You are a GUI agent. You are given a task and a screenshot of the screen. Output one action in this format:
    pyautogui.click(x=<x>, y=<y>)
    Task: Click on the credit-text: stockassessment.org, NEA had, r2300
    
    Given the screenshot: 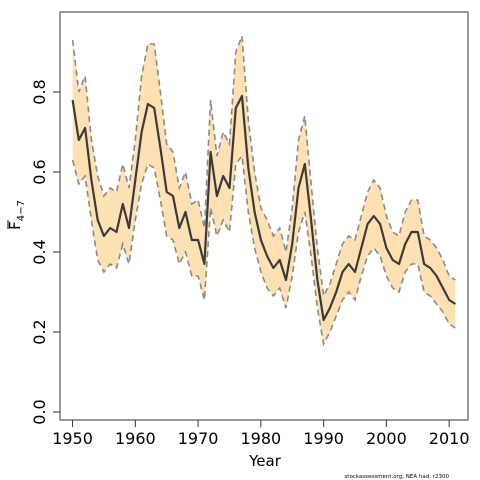 What is the action you would take?
    pyautogui.click(x=396, y=477)
    